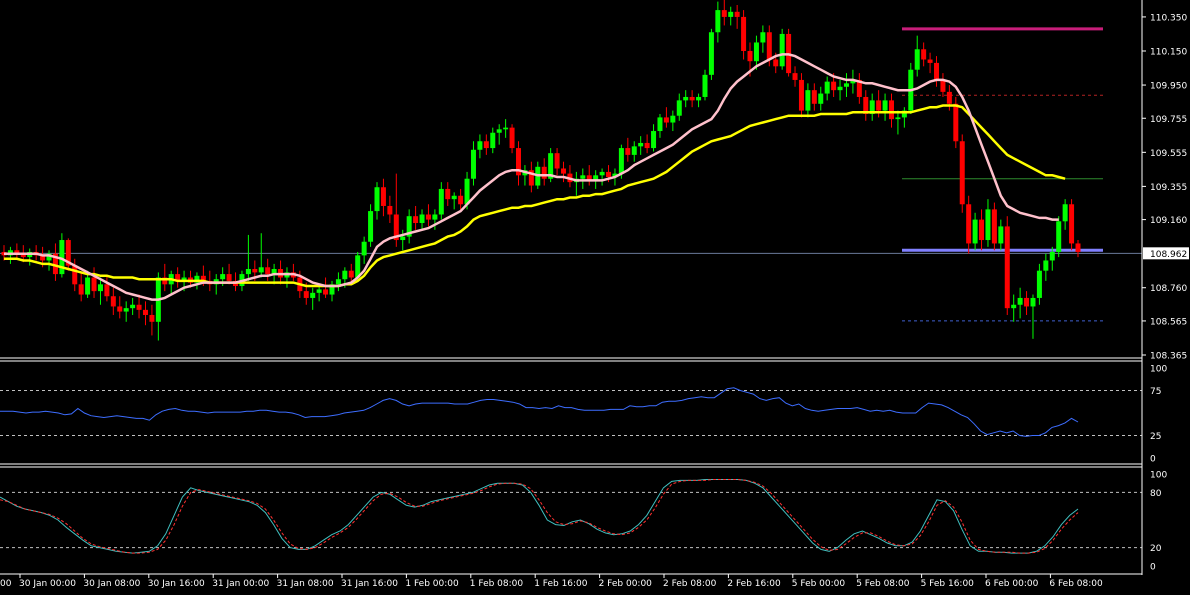 This screenshot has width=1190, height=595. I want to click on stochastic-panel, so click(571, 516).